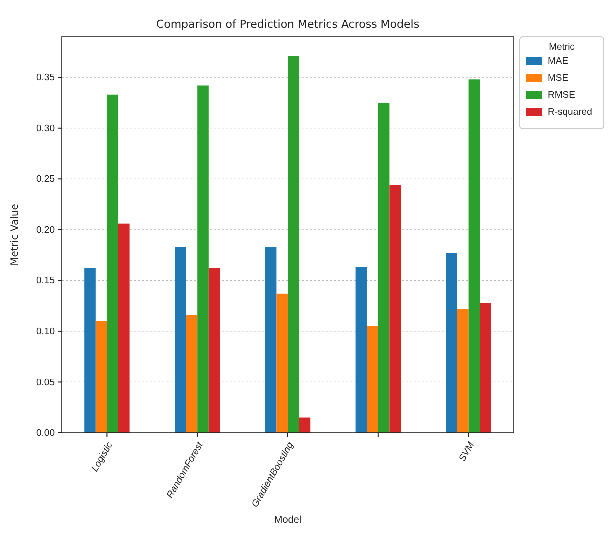 The image size is (614, 533). Describe the element at coordinates (562, 47) in the screenshot. I see `legend-title: Metric` at that location.